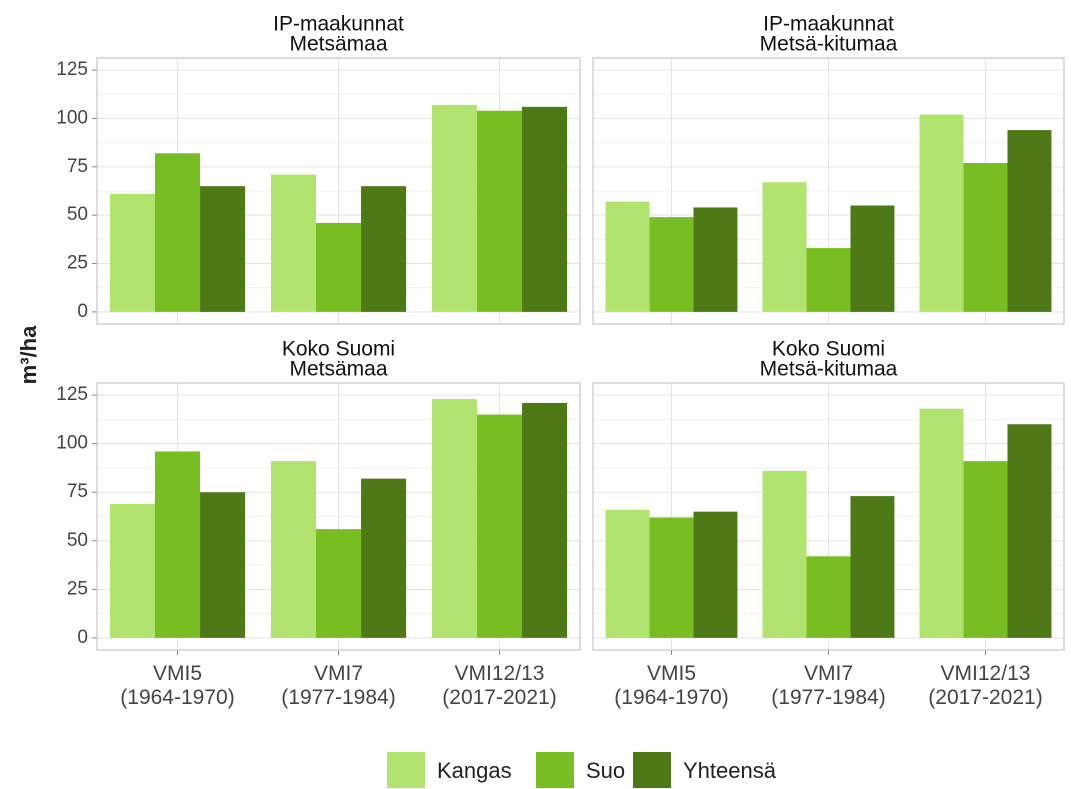 This screenshot has width=1071, height=789. I want to click on legend-label: Kangas, so click(474, 770).